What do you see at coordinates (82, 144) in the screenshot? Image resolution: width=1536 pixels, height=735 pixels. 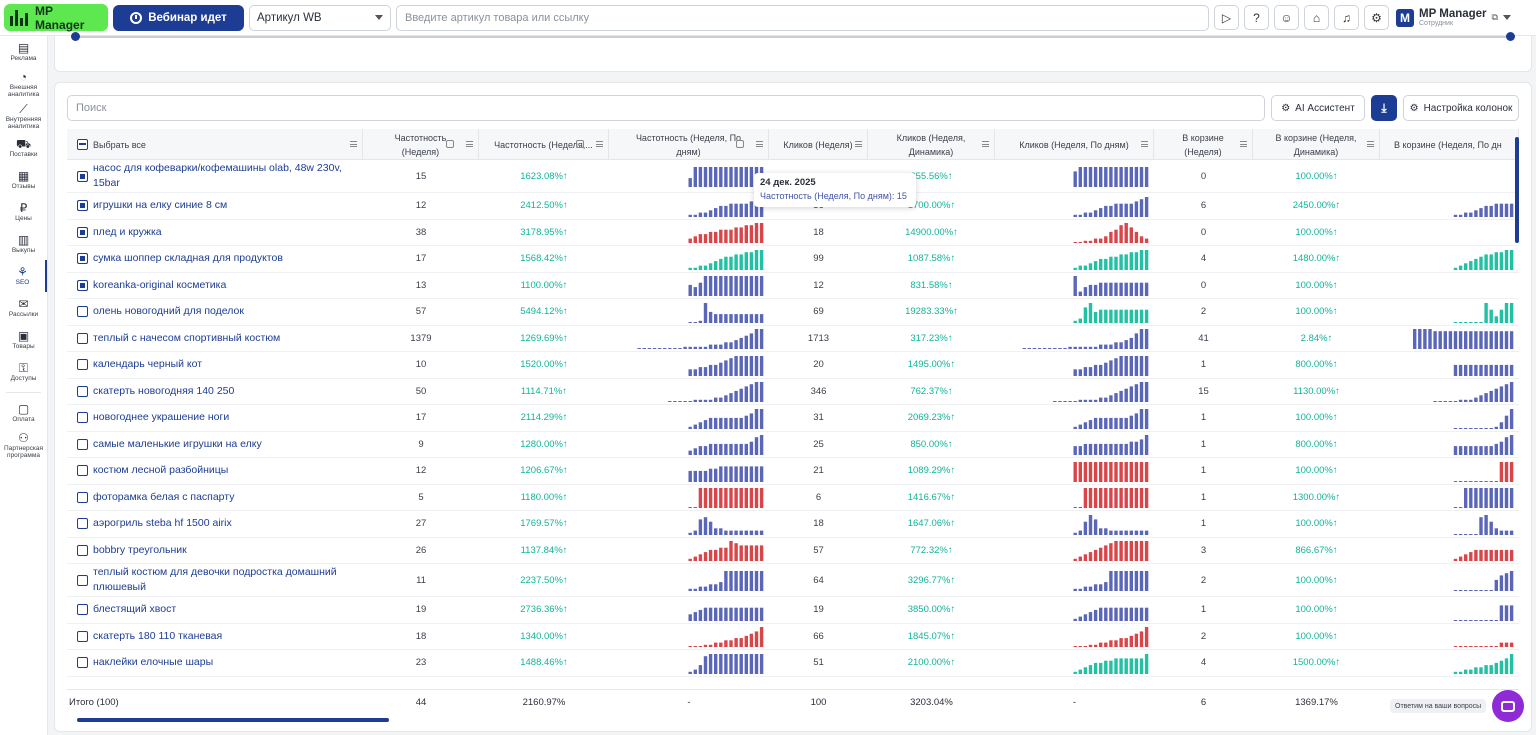 I see `select-all-checkbox` at bounding box center [82, 144].